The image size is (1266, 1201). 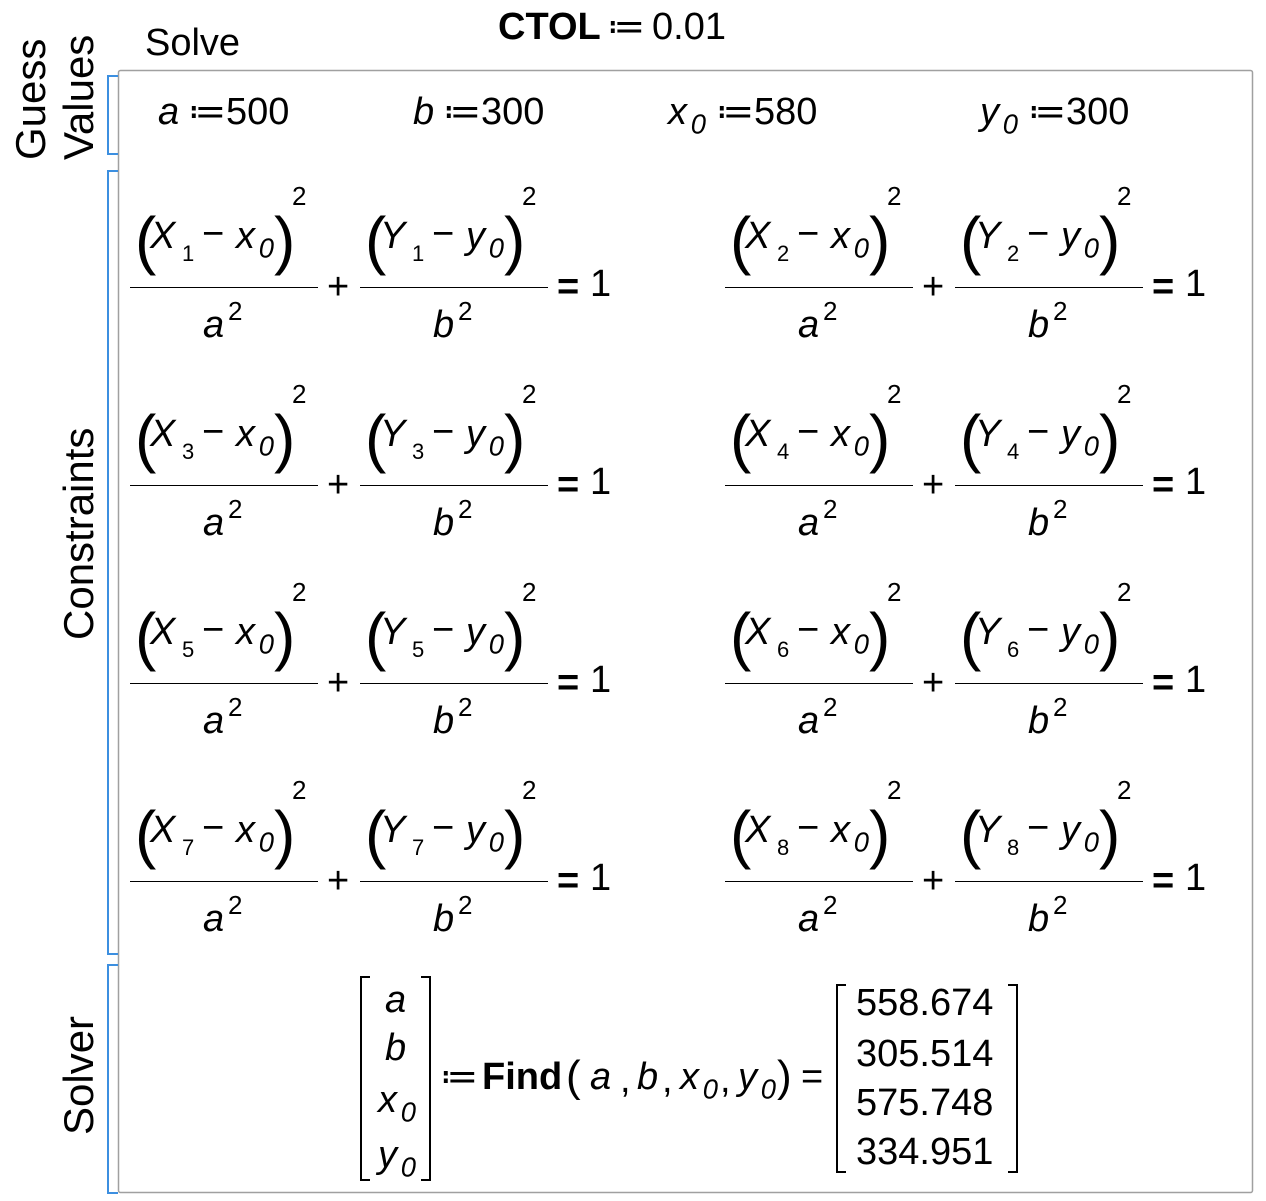 I want to click on subscript: 4, so click(x=1013, y=451).